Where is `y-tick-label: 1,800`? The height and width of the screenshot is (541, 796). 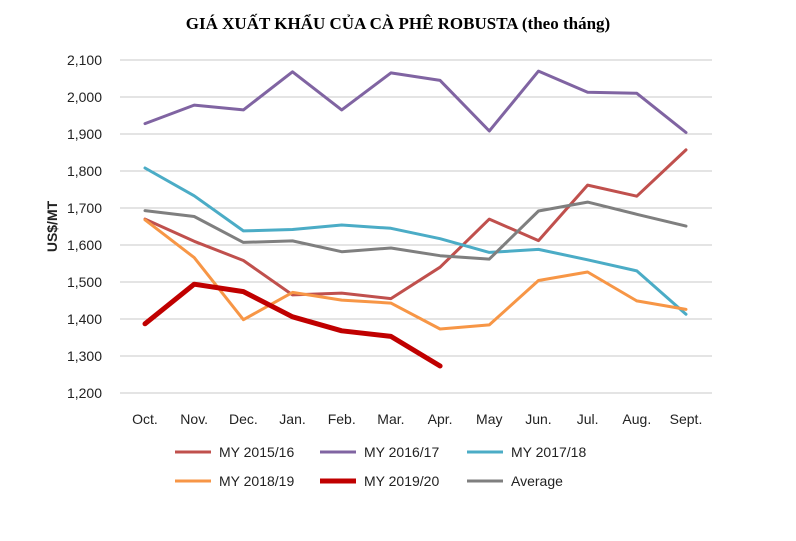
y-tick-label: 1,800 is located at coordinates (84, 171).